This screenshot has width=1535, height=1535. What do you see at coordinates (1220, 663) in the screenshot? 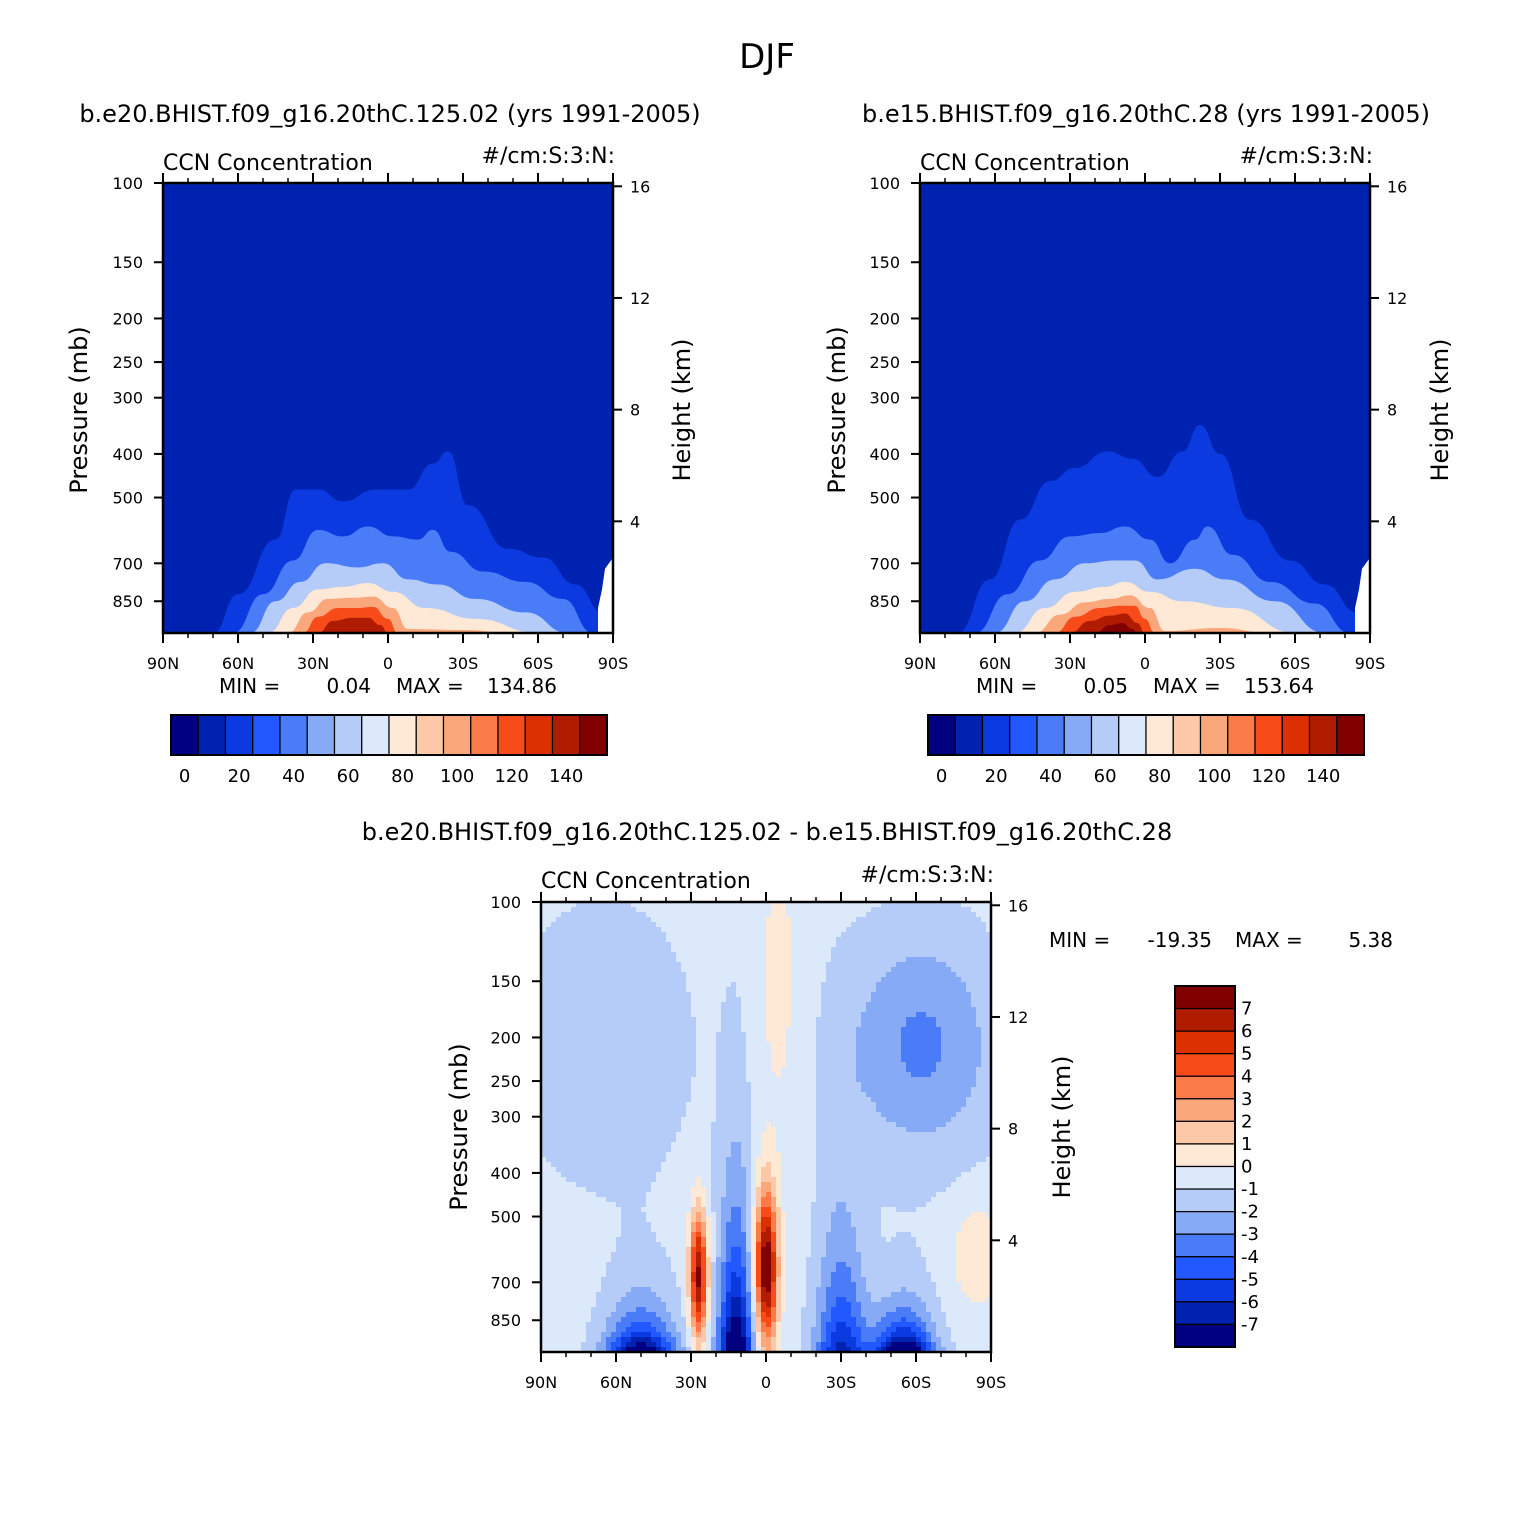
I see `x-tick-label: 30S` at bounding box center [1220, 663].